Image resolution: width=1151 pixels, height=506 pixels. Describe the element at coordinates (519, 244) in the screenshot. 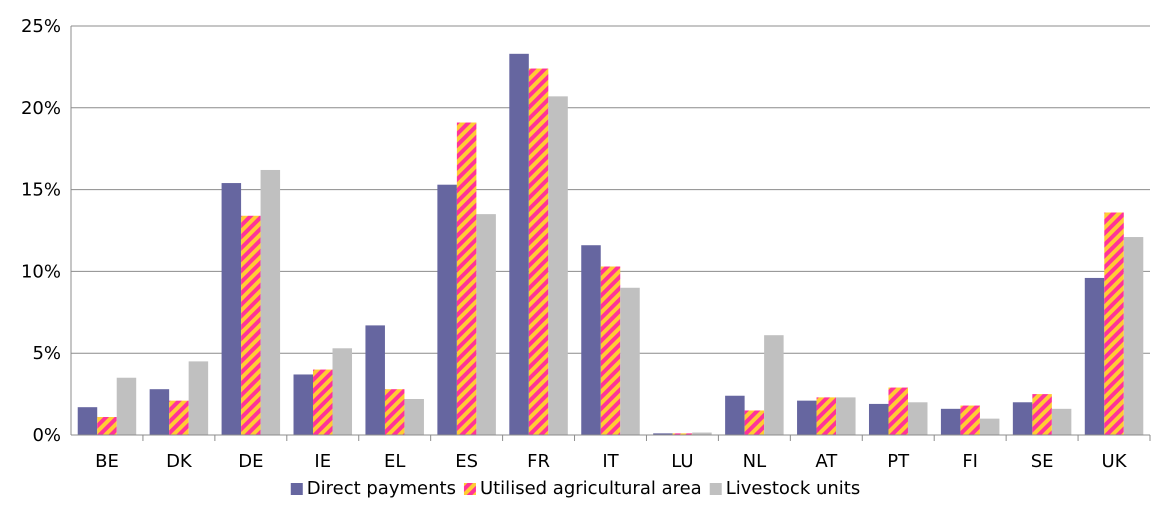

I see `bar-direct-payments-fr` at that location.